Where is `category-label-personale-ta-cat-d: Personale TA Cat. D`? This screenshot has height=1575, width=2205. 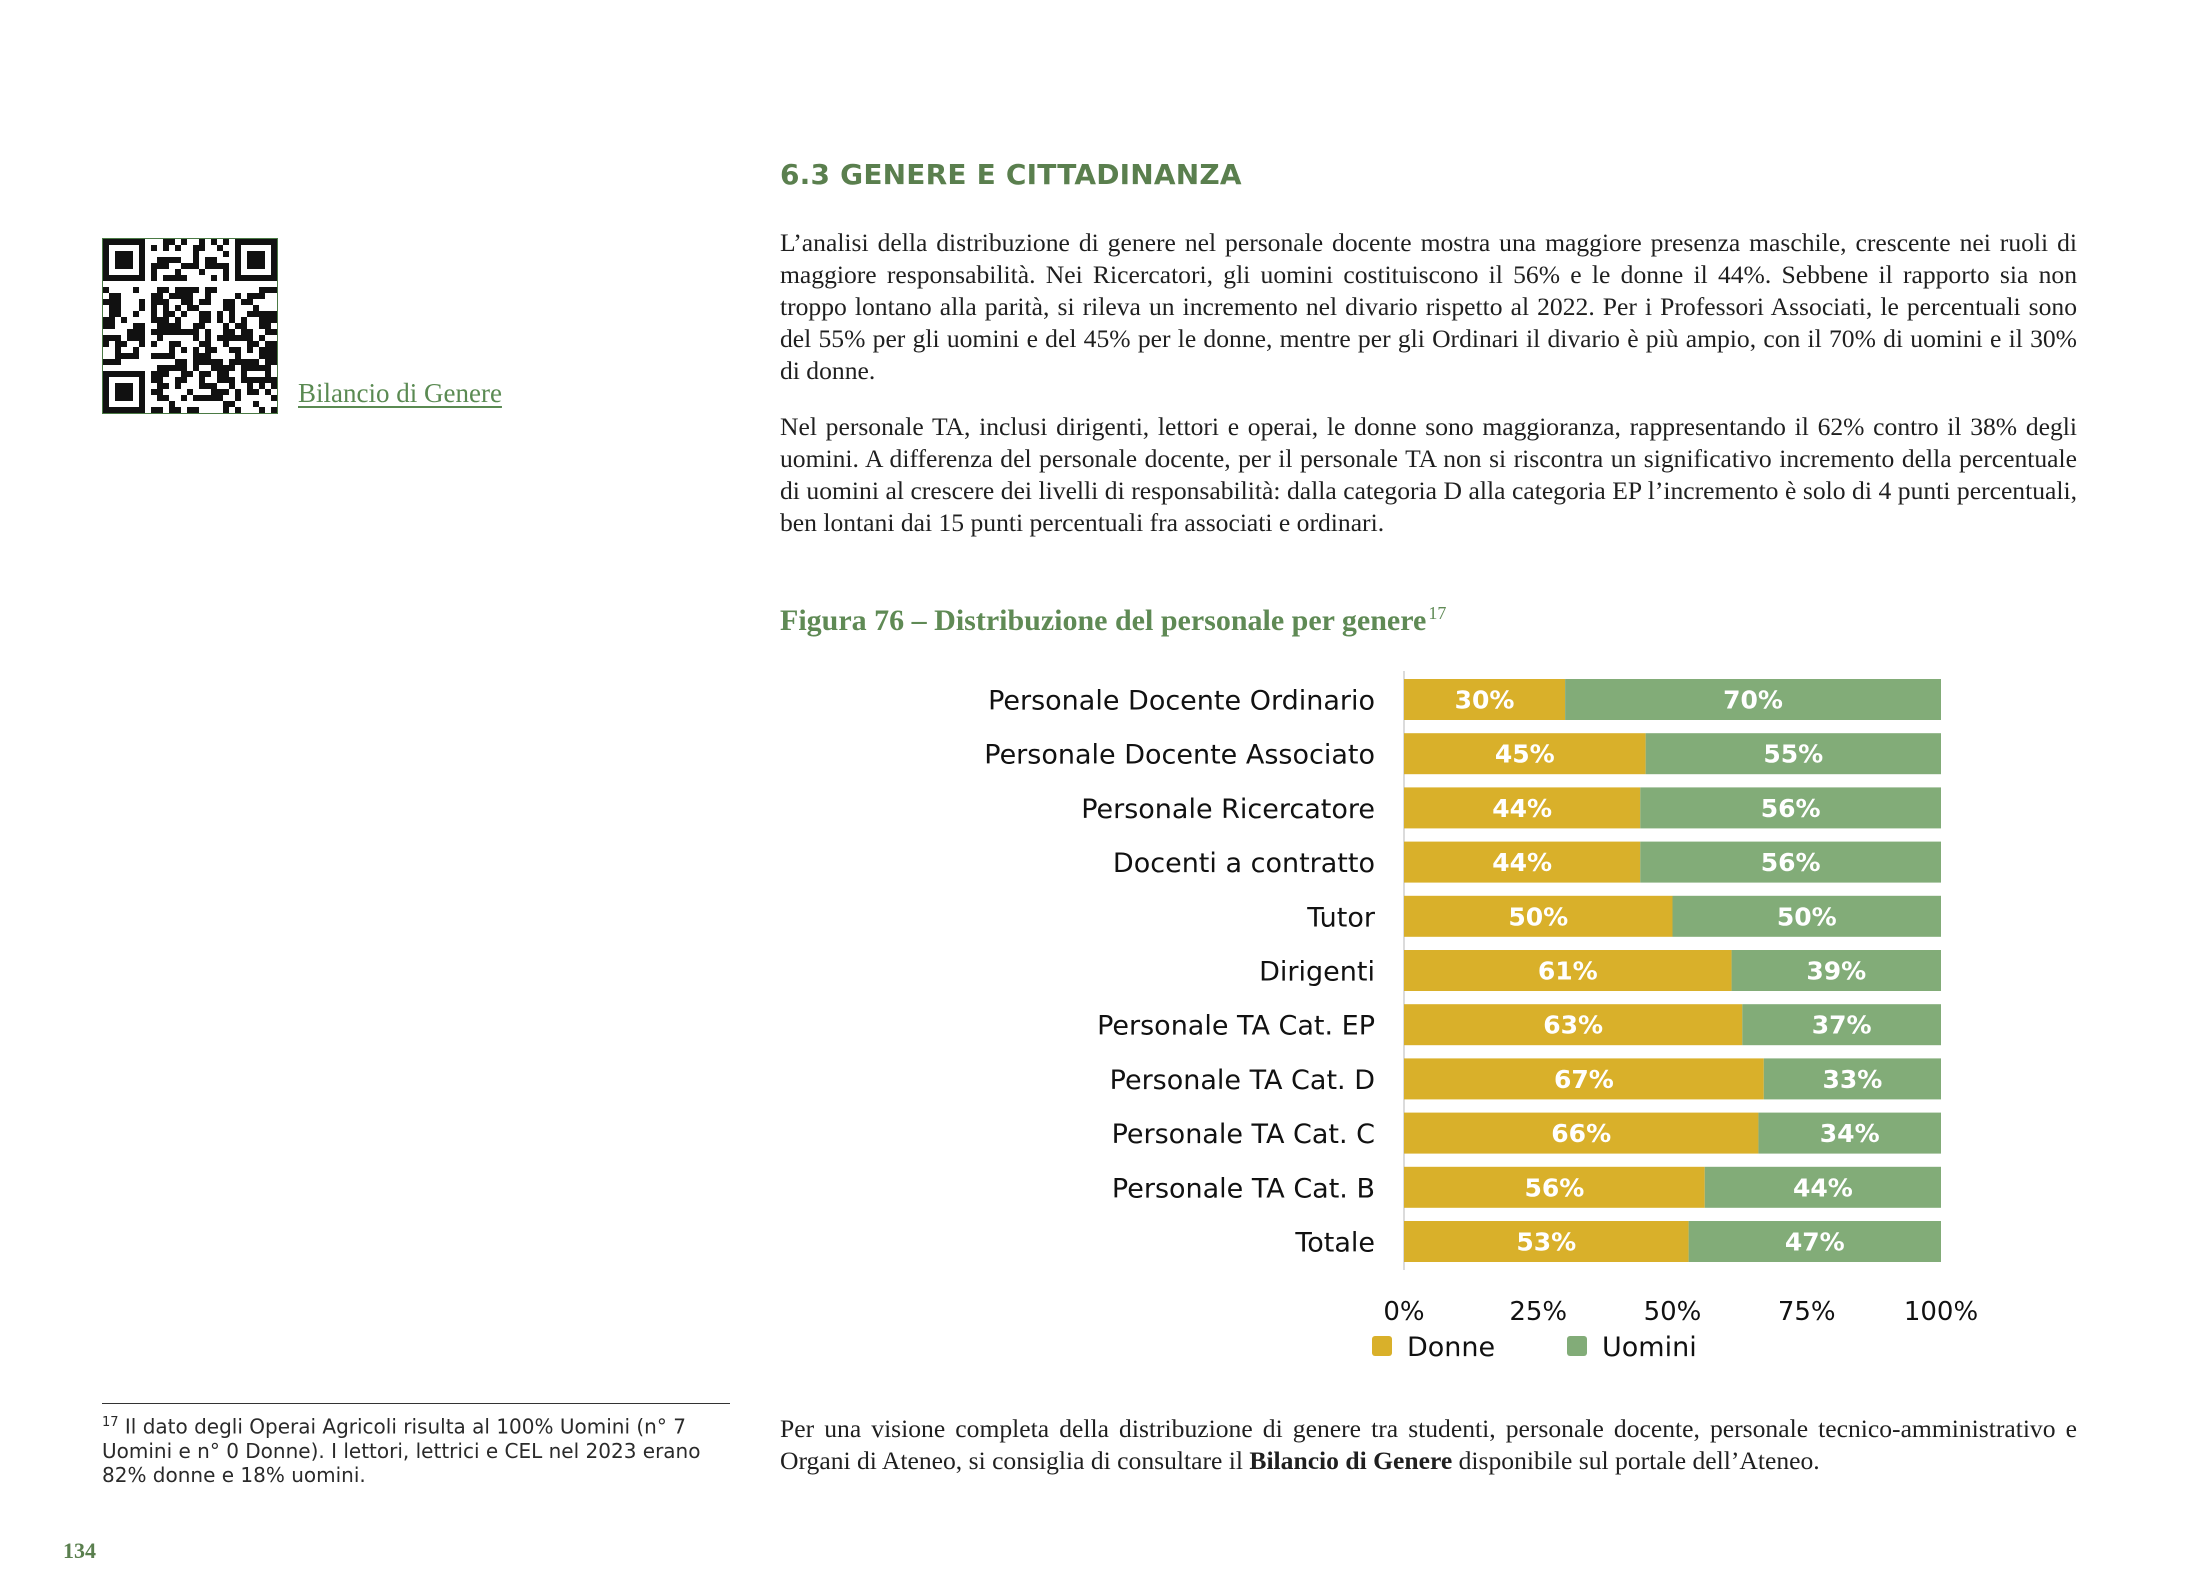 category-label-personale-ta-cat-d: Personale TA Cat. D is located at coordinates (1242, 1080).